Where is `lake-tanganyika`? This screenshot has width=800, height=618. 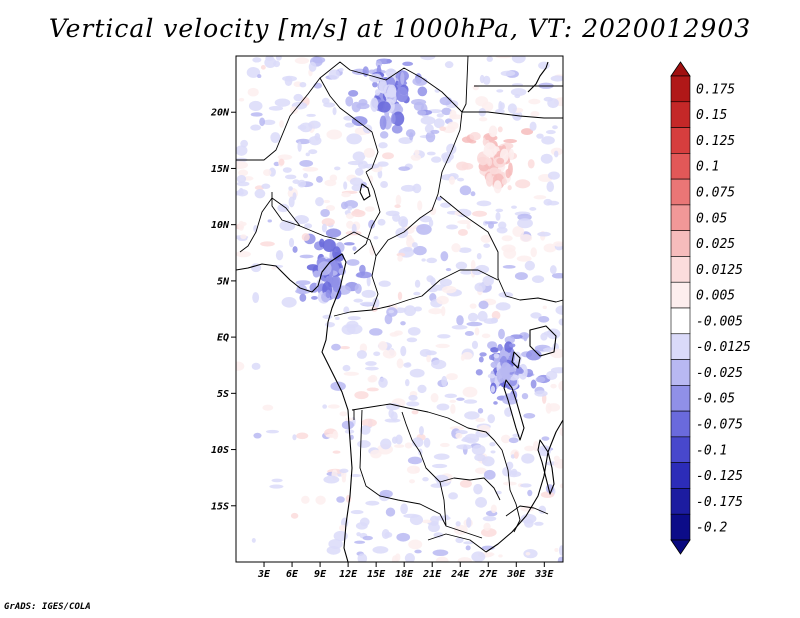 lake-tanganyika is located at coordinates (514, 410).